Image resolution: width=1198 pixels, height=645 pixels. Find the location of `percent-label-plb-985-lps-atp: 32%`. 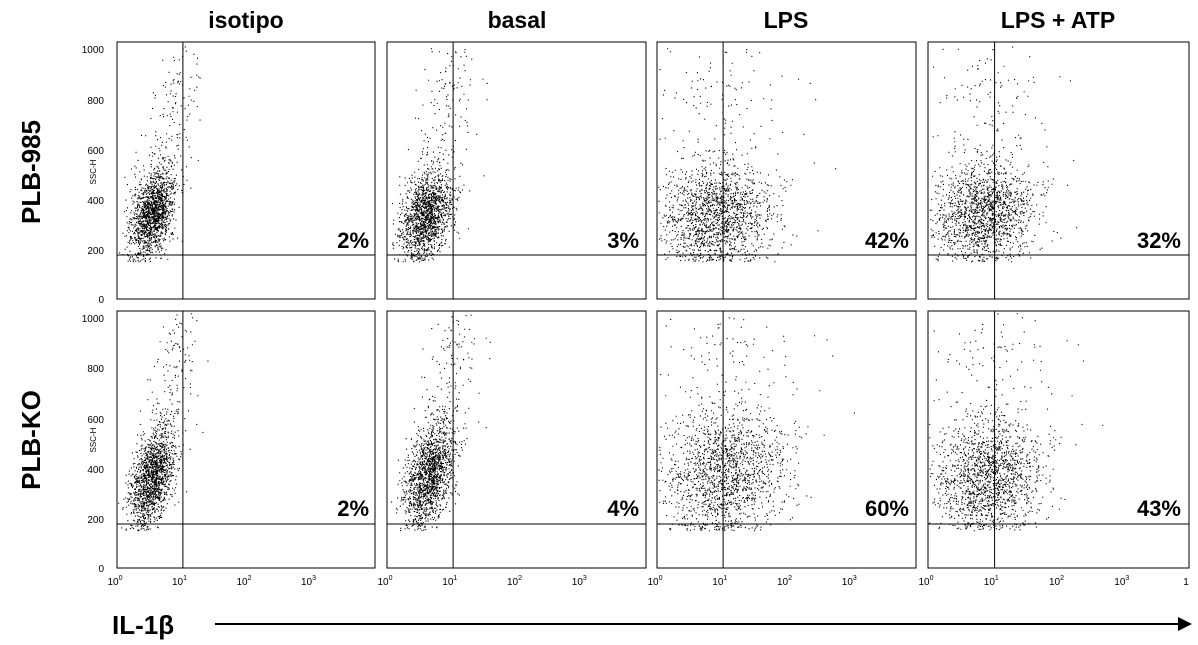

percent-label-plb-985-lps-atp: 32% is located at coordinates (1159, 240).